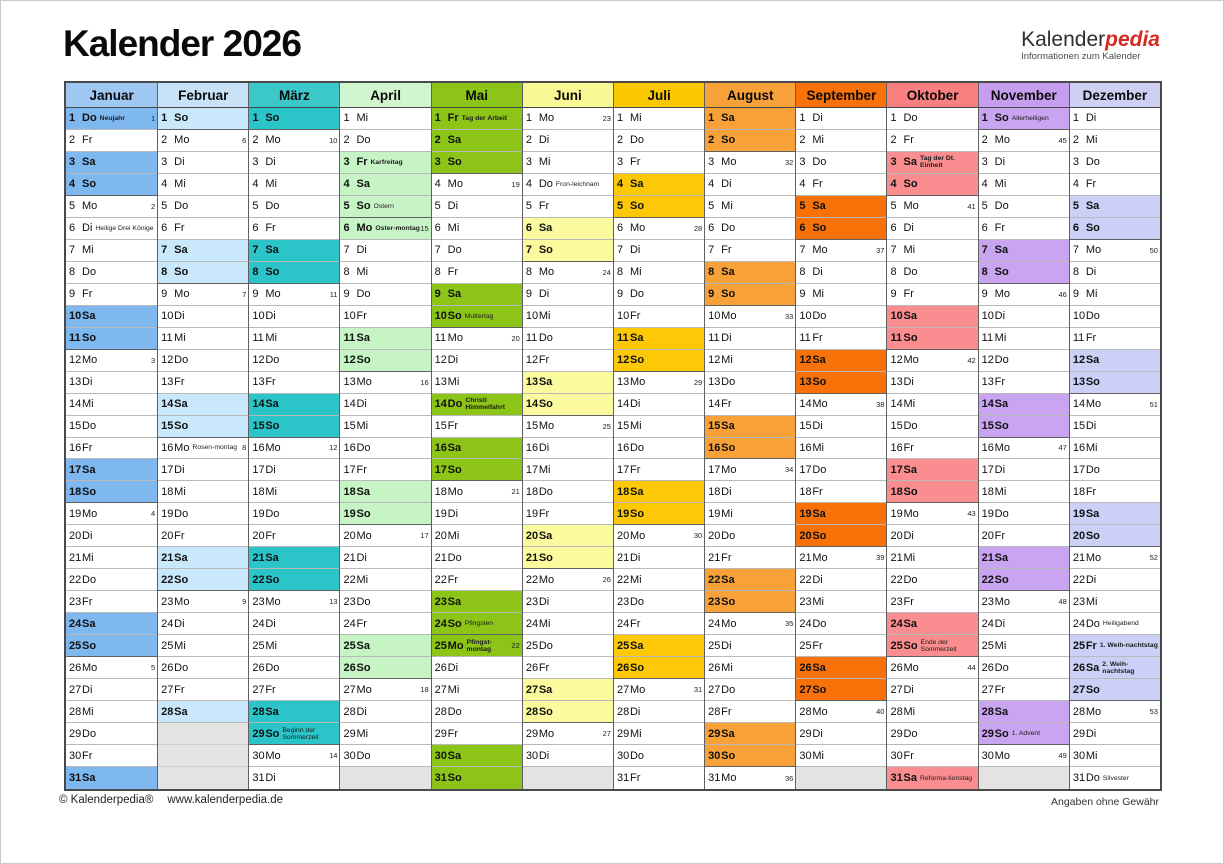 The height and width of the screenshot is (864, 1224). Describe the element at coordinates (476, 251) in the screenshot. I see `day-cell: 7 Do` at that location.